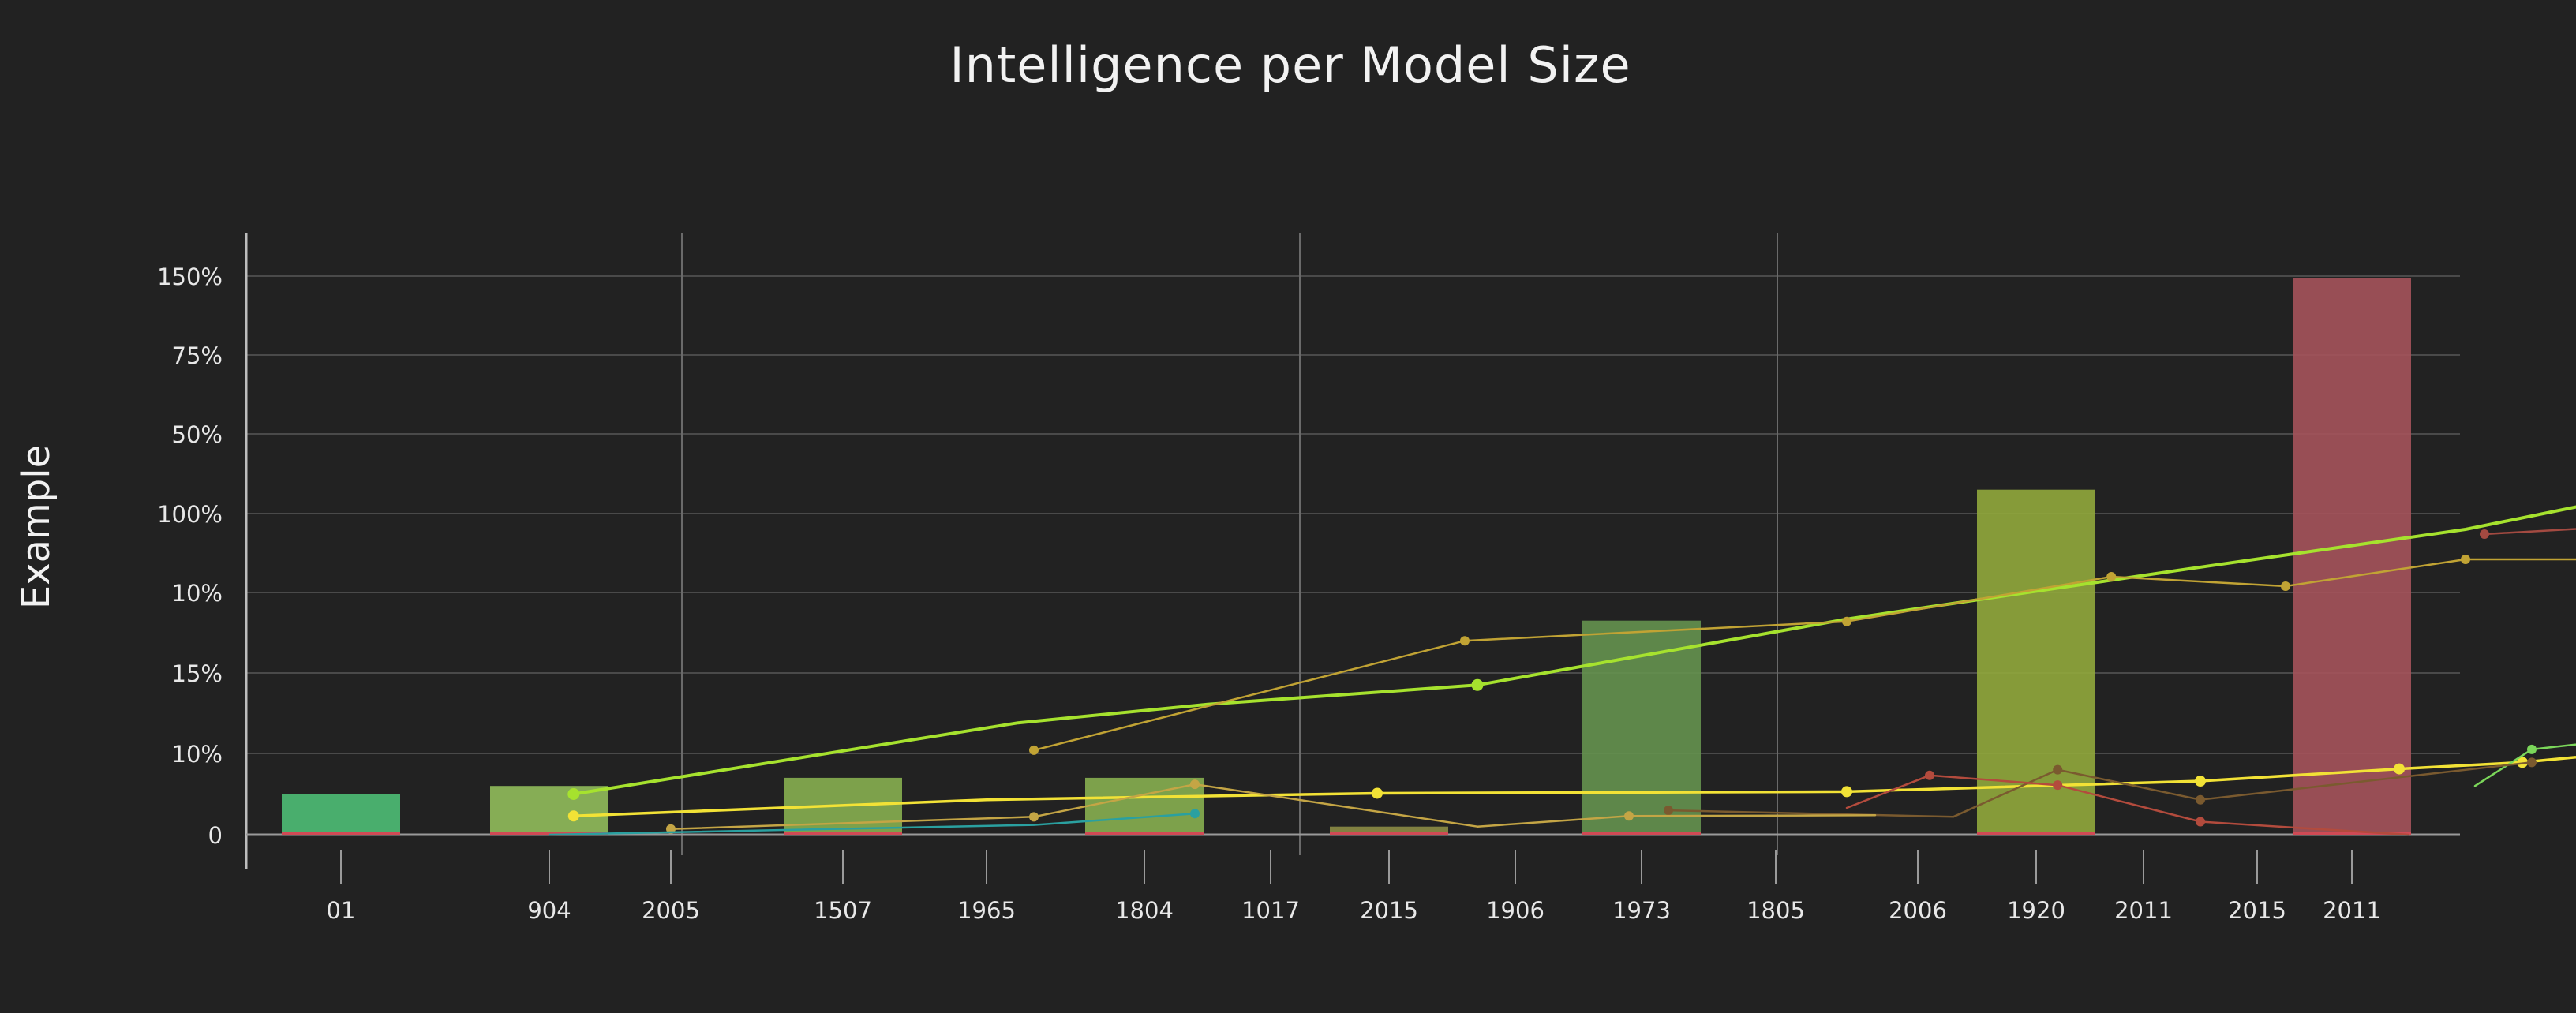  What do you see at coordinates (843, 910) in the screenshot?
I see `x-tick-label: 1507` at bounding box center [843, 910].